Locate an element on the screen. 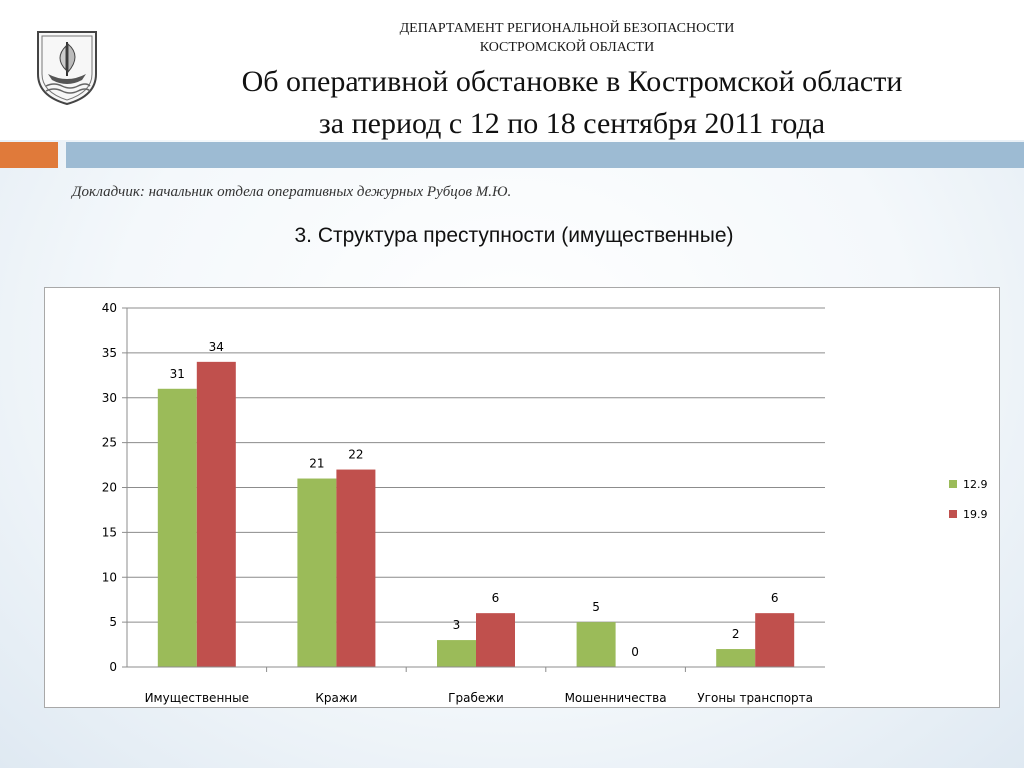 The width and height of the screenshot is (1024, 768). y-tick-label: 15 is located at coordinates (109, 532).